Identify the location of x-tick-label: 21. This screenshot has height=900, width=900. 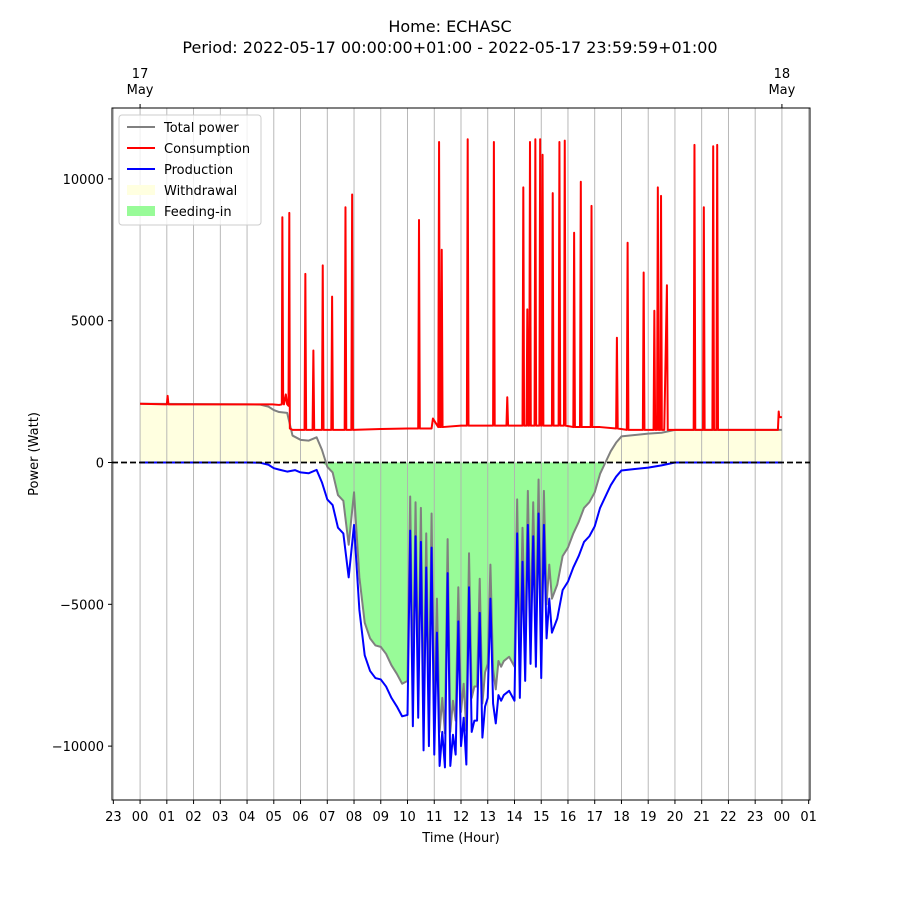
(701, 817).